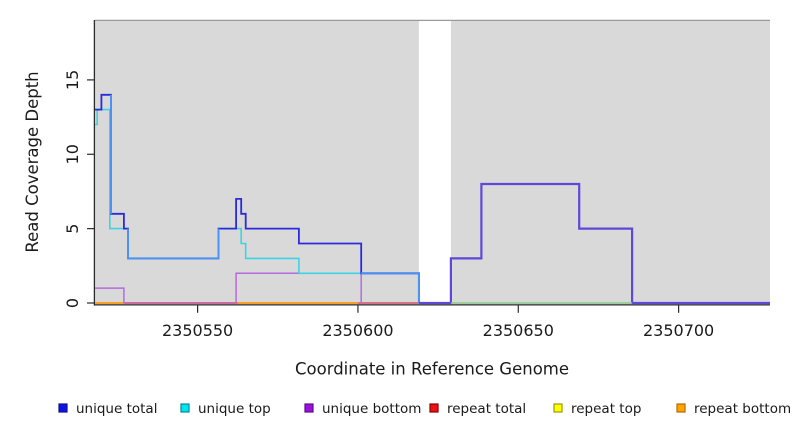 Image resolution: width=792 pixels, height=432 pixels. Describe the element at coordinates (742, 409) in the screenshot. I see `legend-label: repeat bottom` at that location.